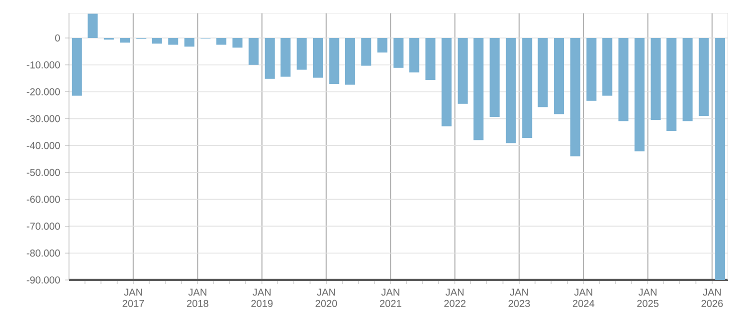  What do you see at coordinates (197, 298) in the screenshot?
I see `x-tick-label: JAN 2018` at bounding box center [197, 298].